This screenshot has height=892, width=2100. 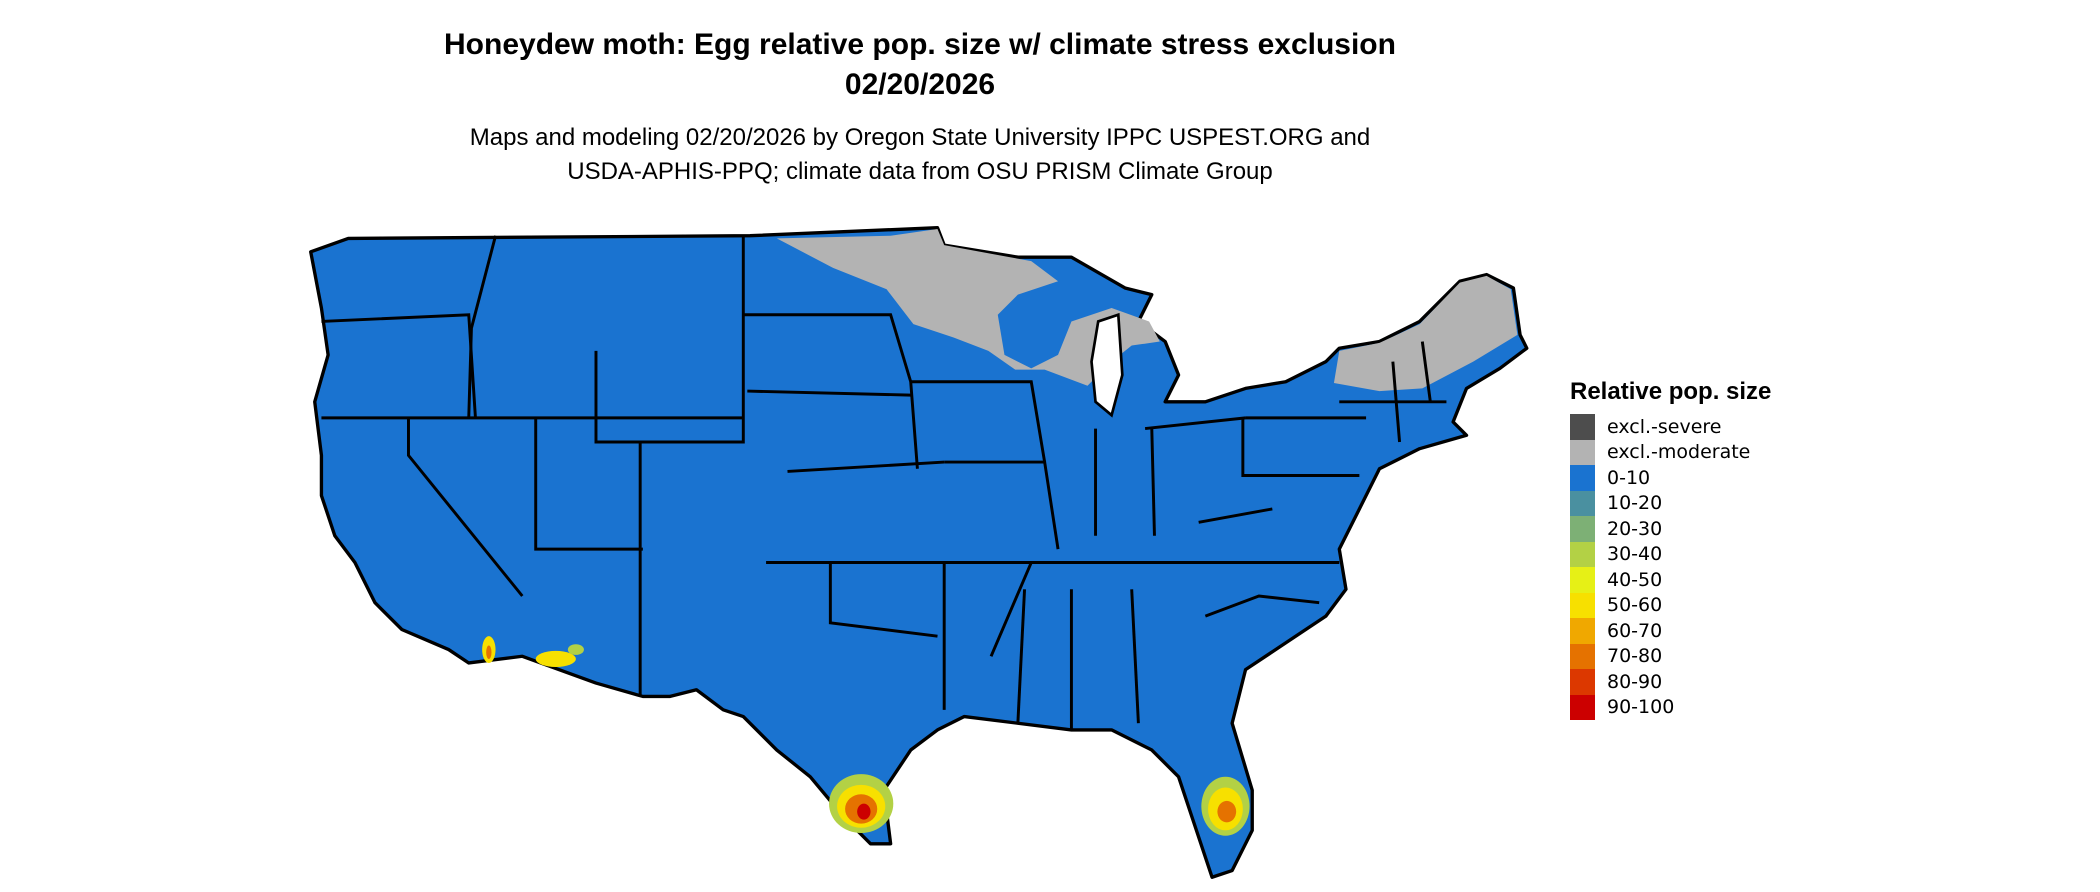 What do you see at coordinates (1635, 681) in the screenshot?
I see `legend-label: 80-90` at bounding box center [1635, 681].